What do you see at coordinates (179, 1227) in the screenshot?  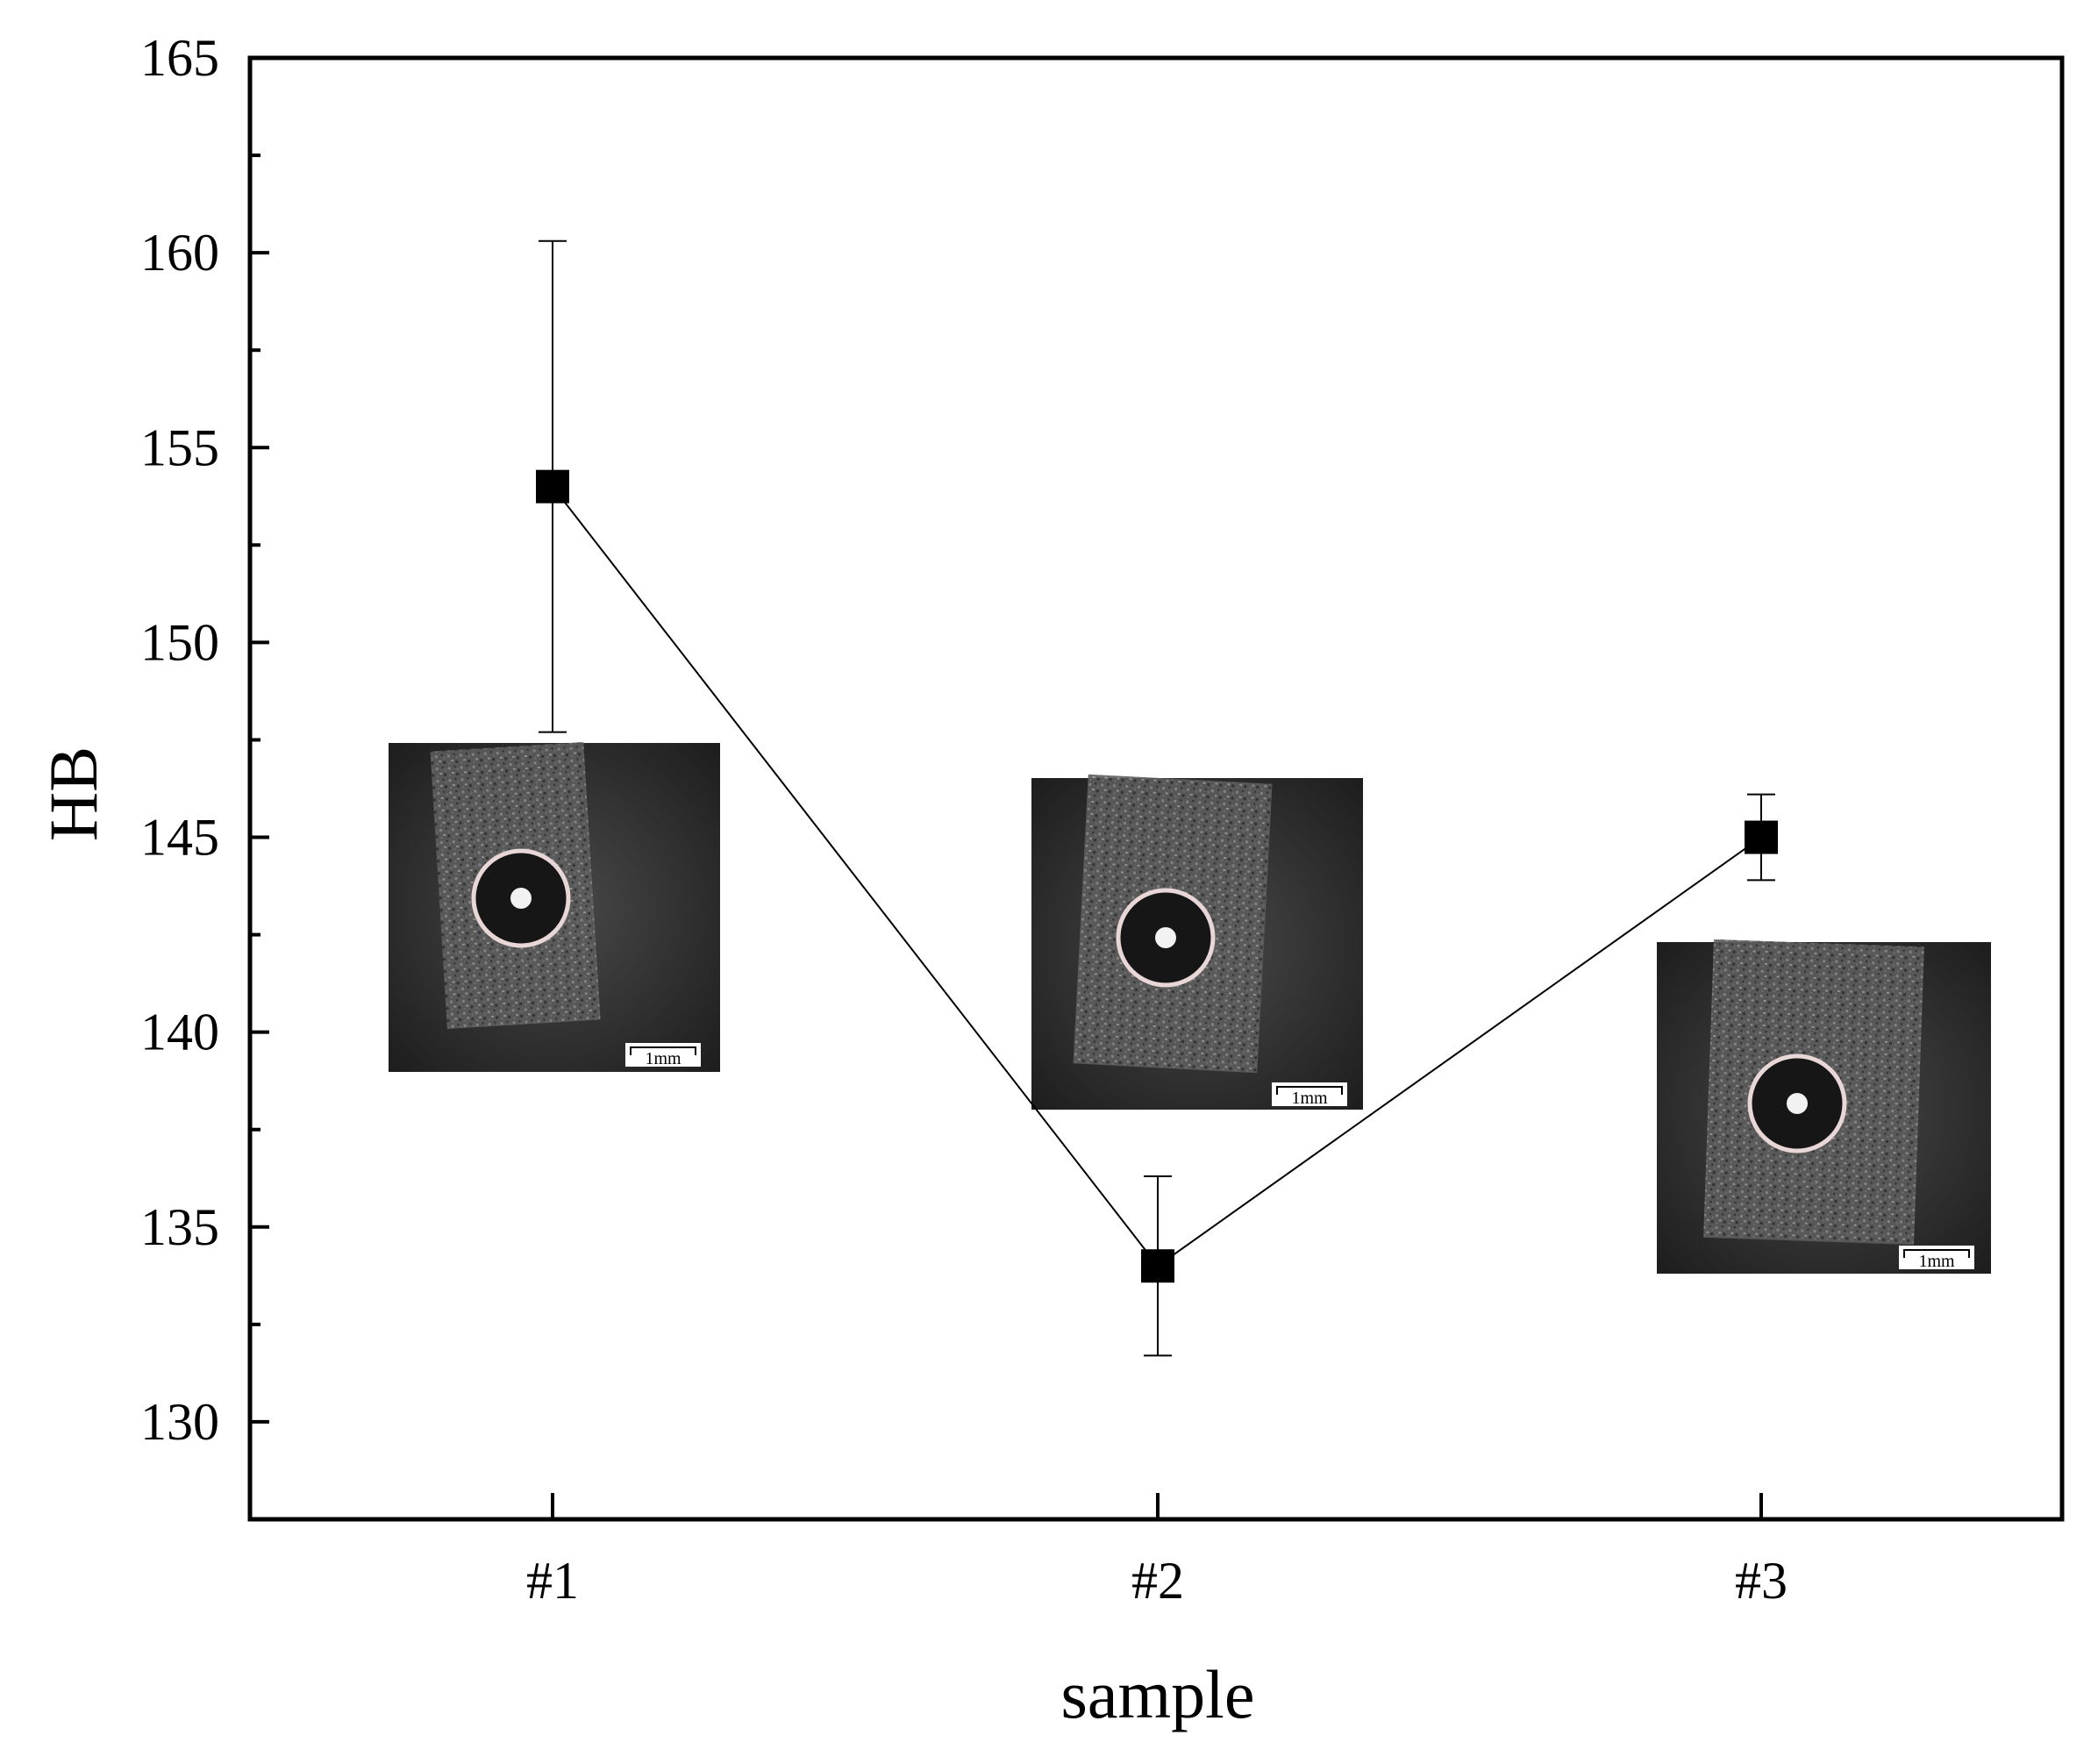 I see `y-tick-label: 135` at bounding box center [179, 1227].